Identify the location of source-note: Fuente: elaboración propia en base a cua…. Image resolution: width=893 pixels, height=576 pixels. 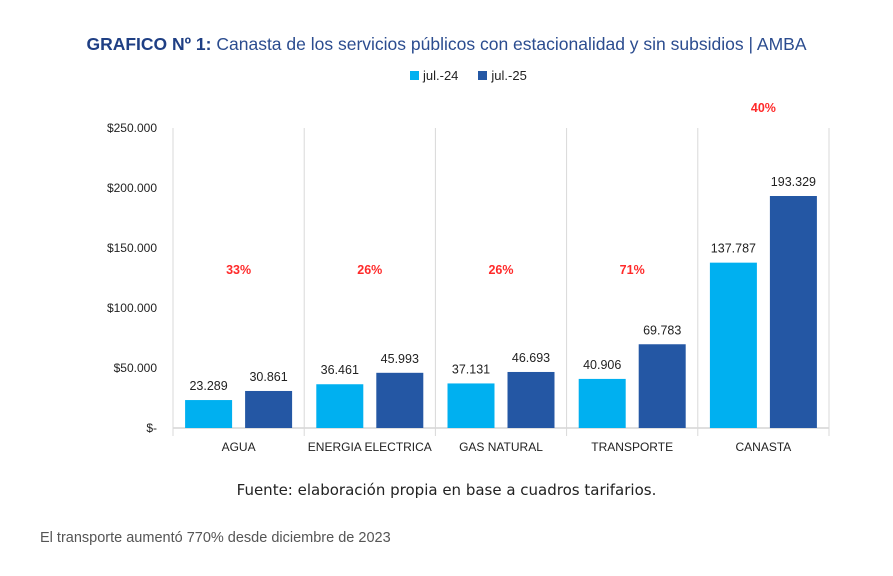
(446, 490).